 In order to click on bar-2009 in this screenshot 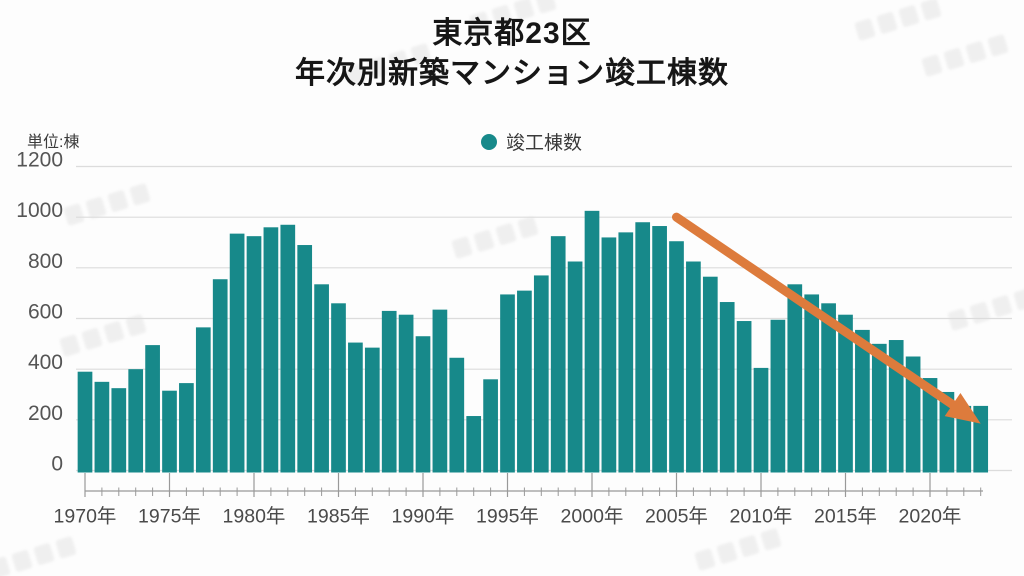, I will do `click(744, 397)`.